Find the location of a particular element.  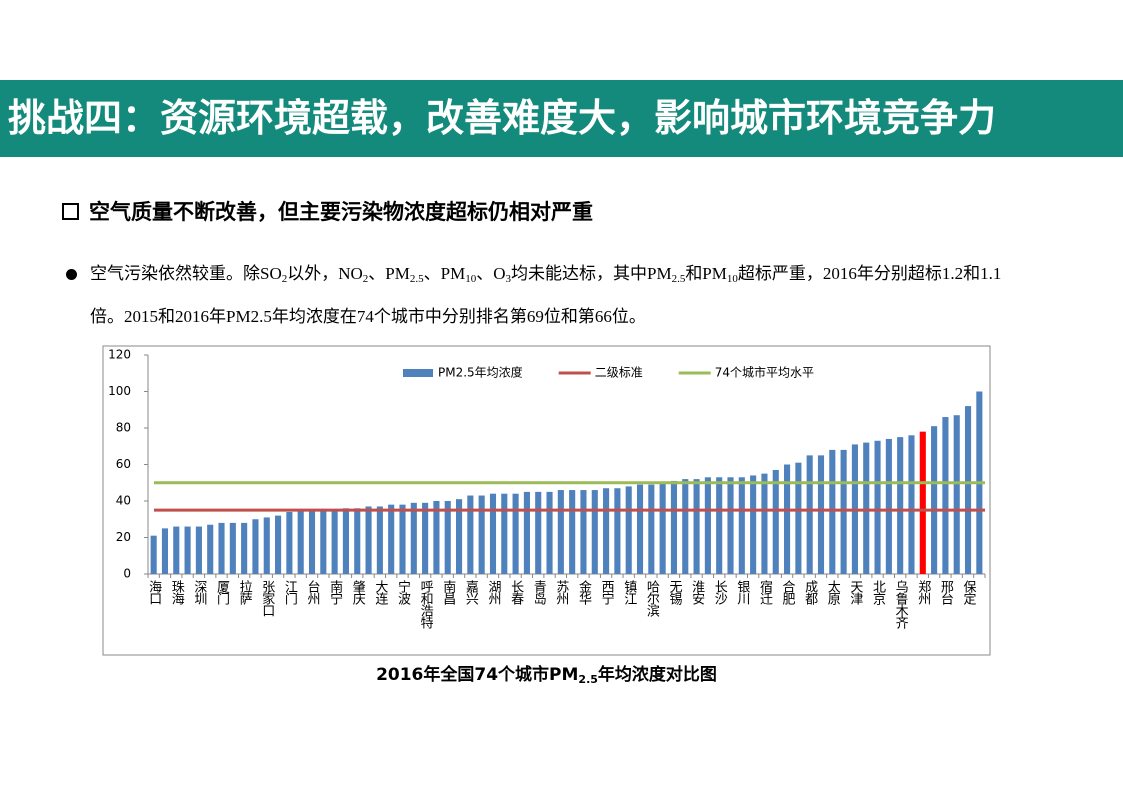

x-tick-label: 南宁 is located at coordinates (335, 592).